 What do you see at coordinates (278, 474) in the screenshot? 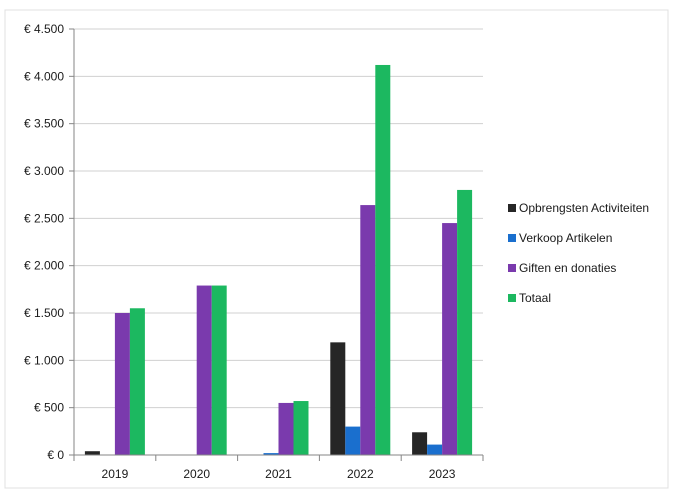
I see `x-tick-label: 2021` at bounding box center [278, 474].